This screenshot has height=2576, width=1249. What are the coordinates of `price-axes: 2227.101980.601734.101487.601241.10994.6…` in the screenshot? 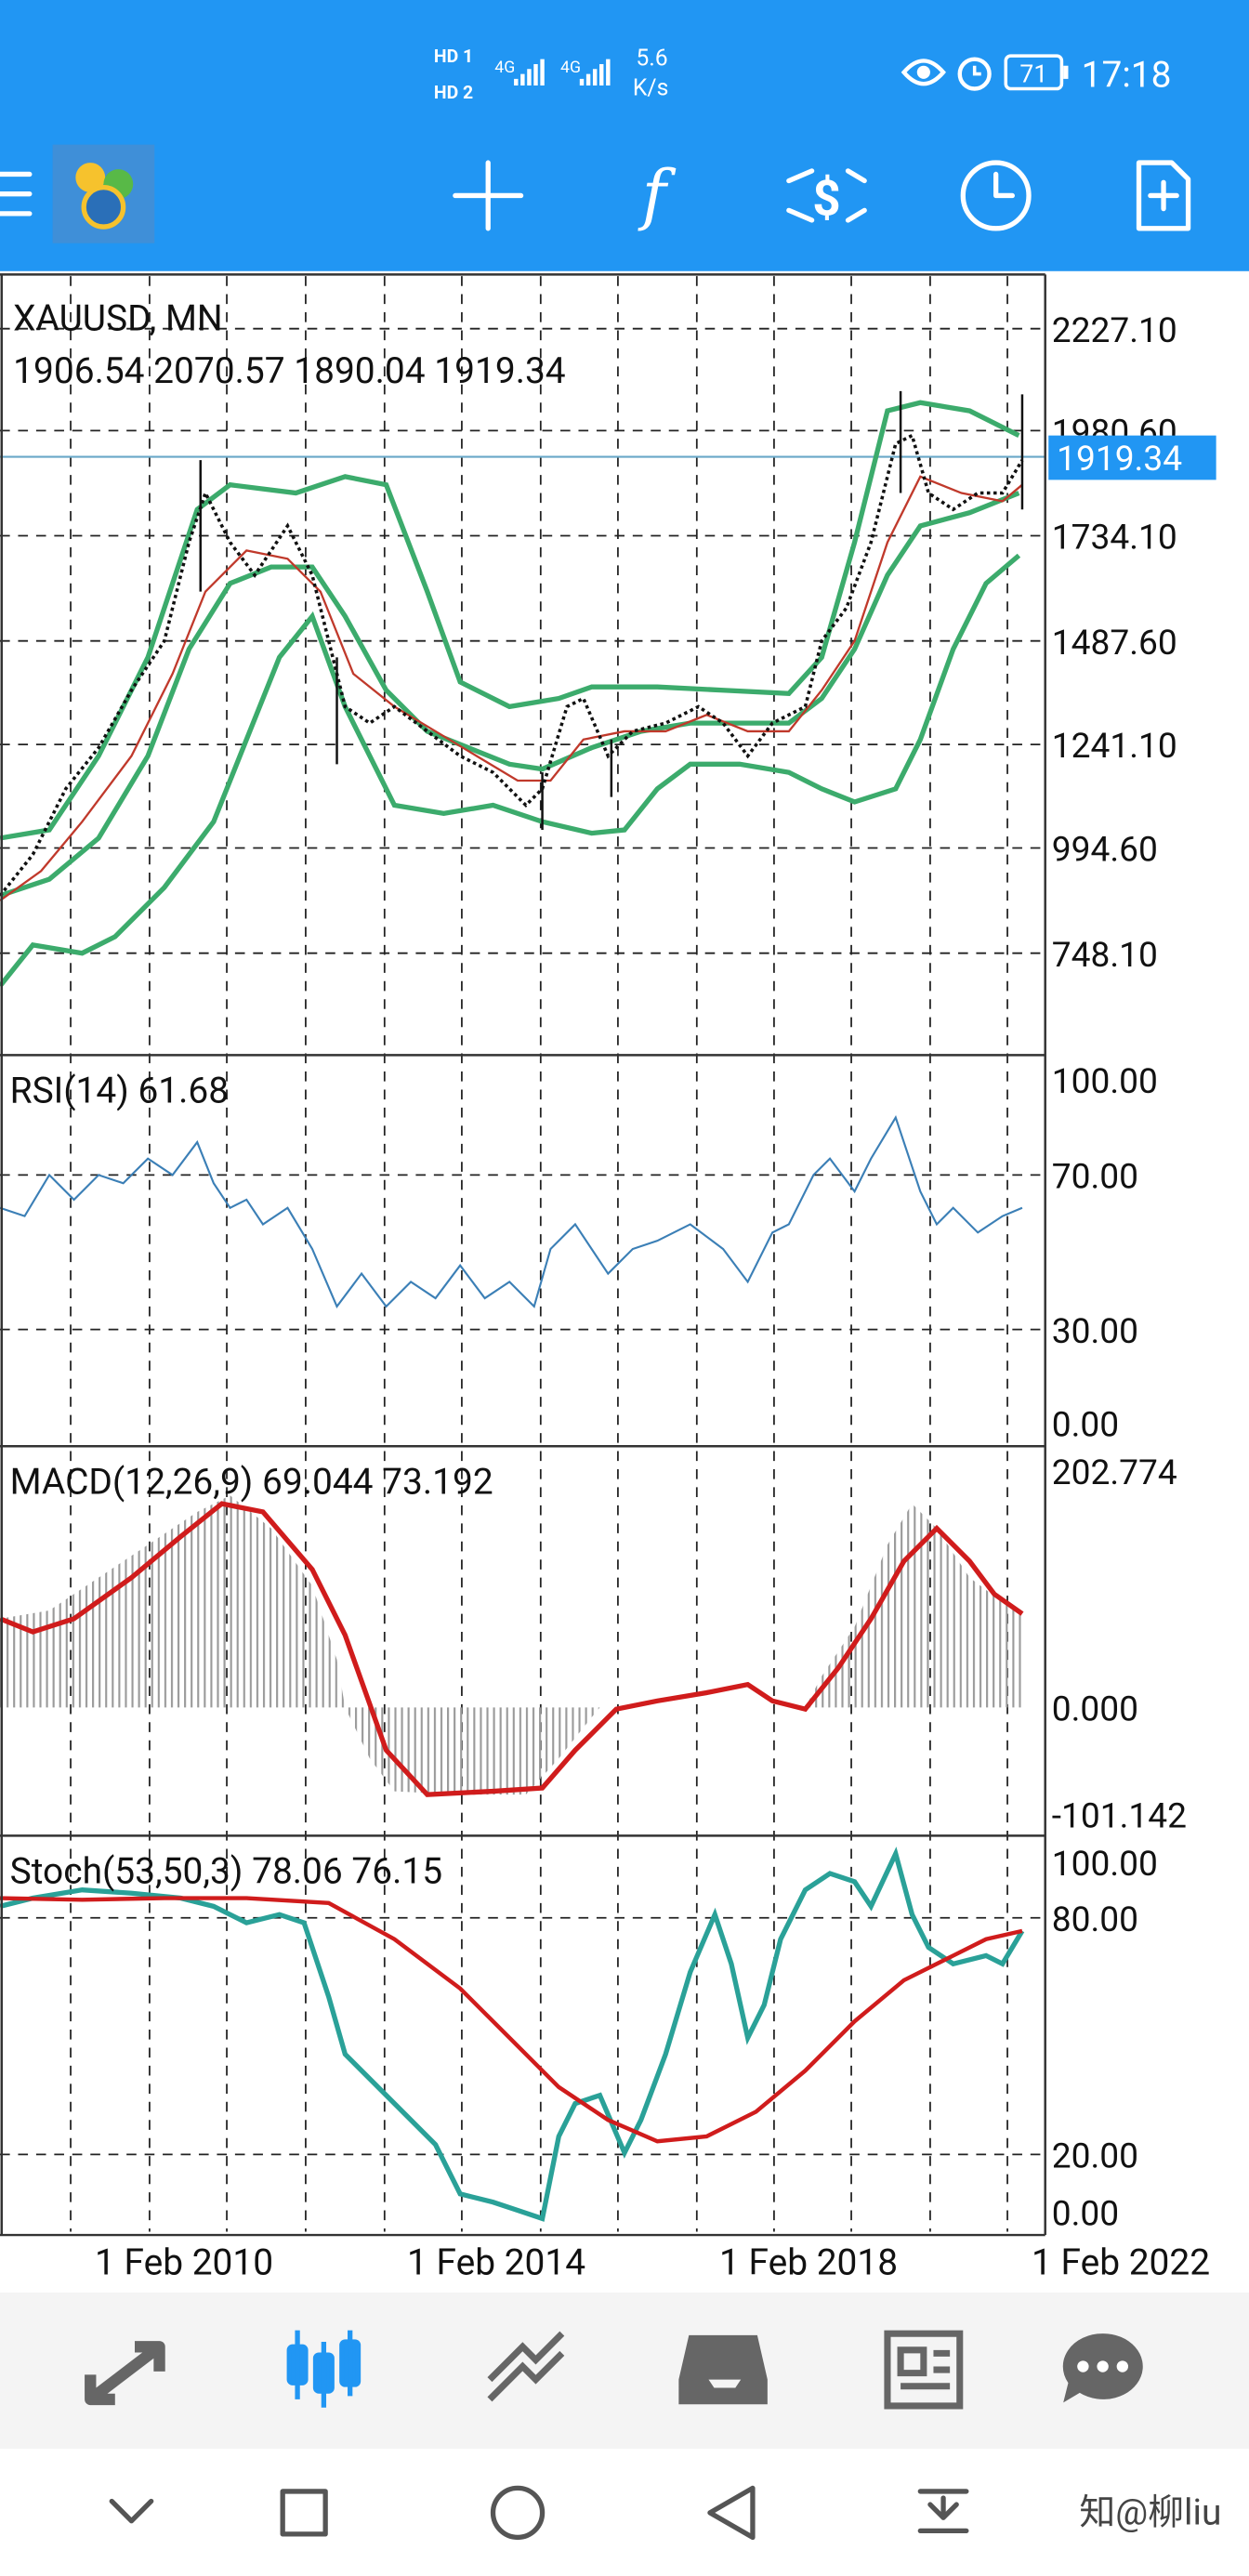 It's located at (1132, 1272).